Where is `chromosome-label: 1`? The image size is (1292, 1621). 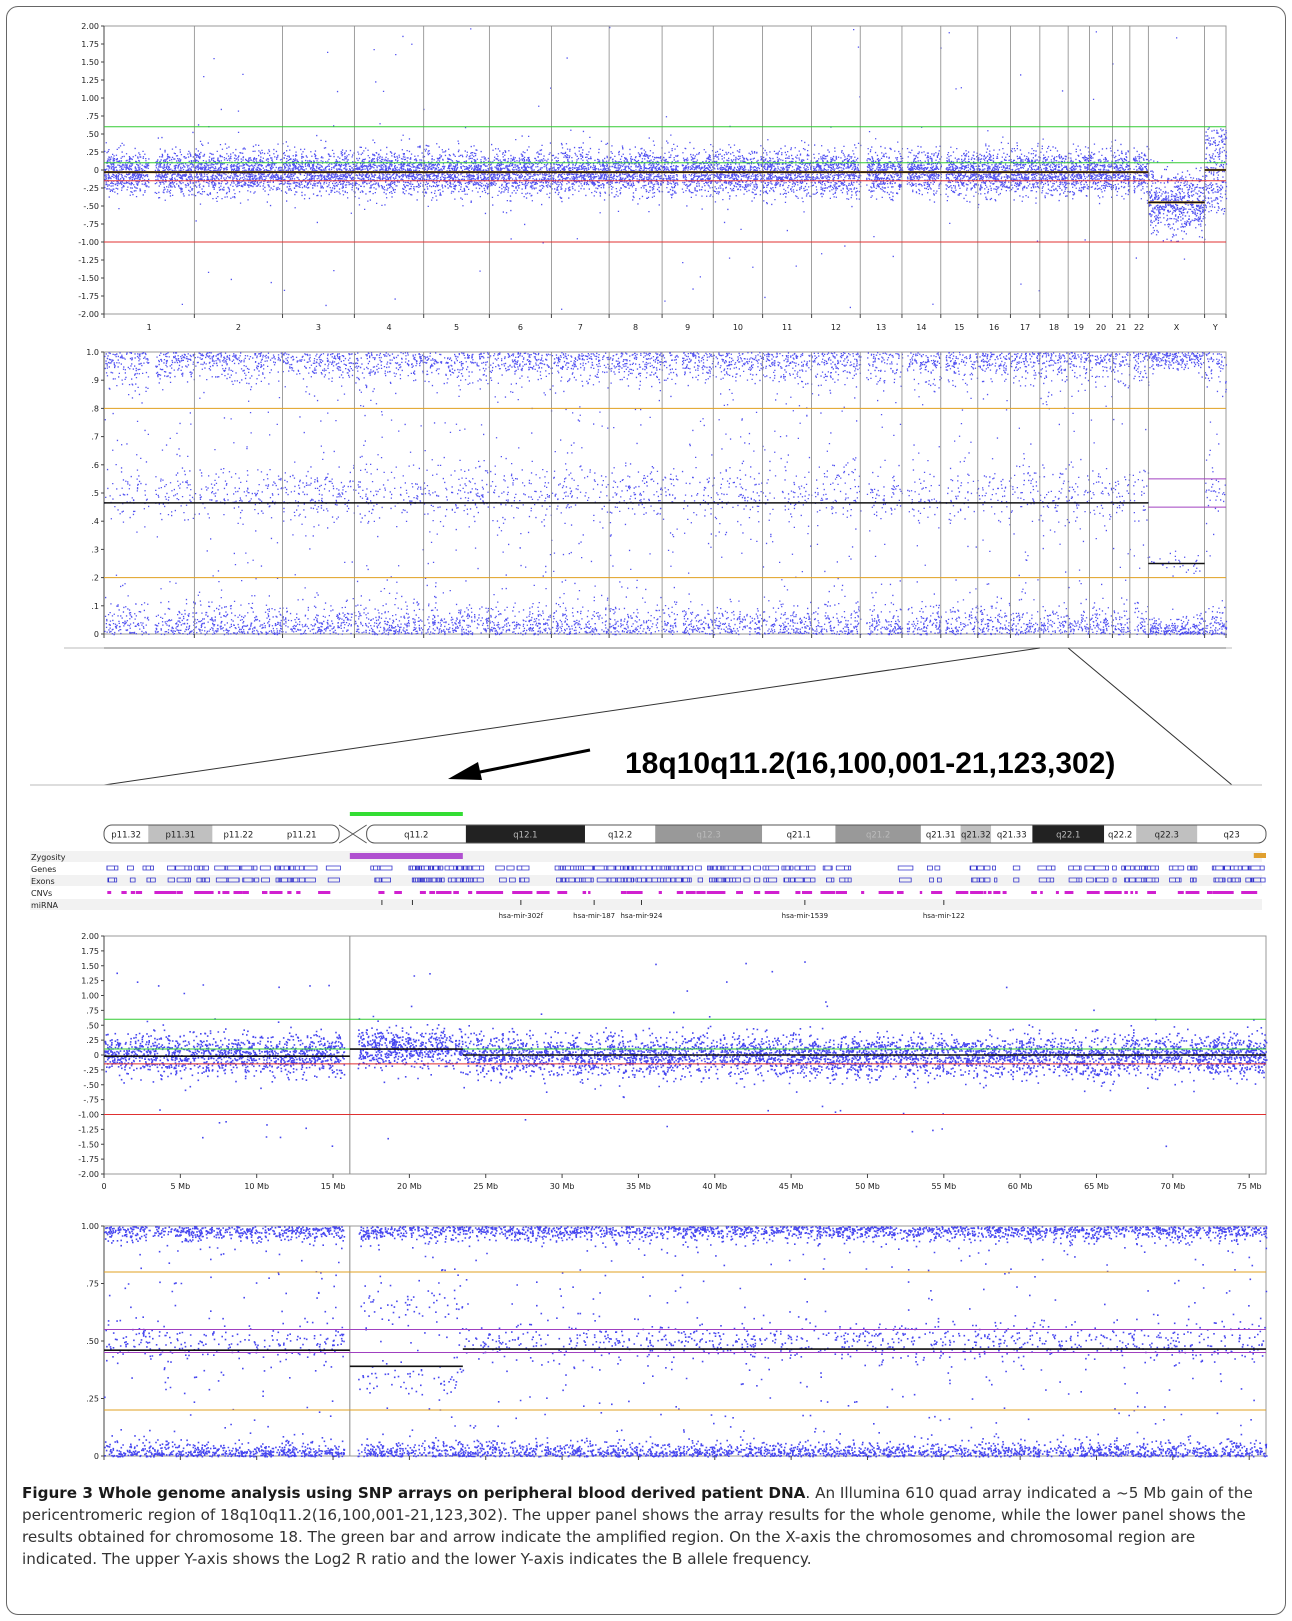 chromosome-label: 1 is located at coordinates (149, 327).